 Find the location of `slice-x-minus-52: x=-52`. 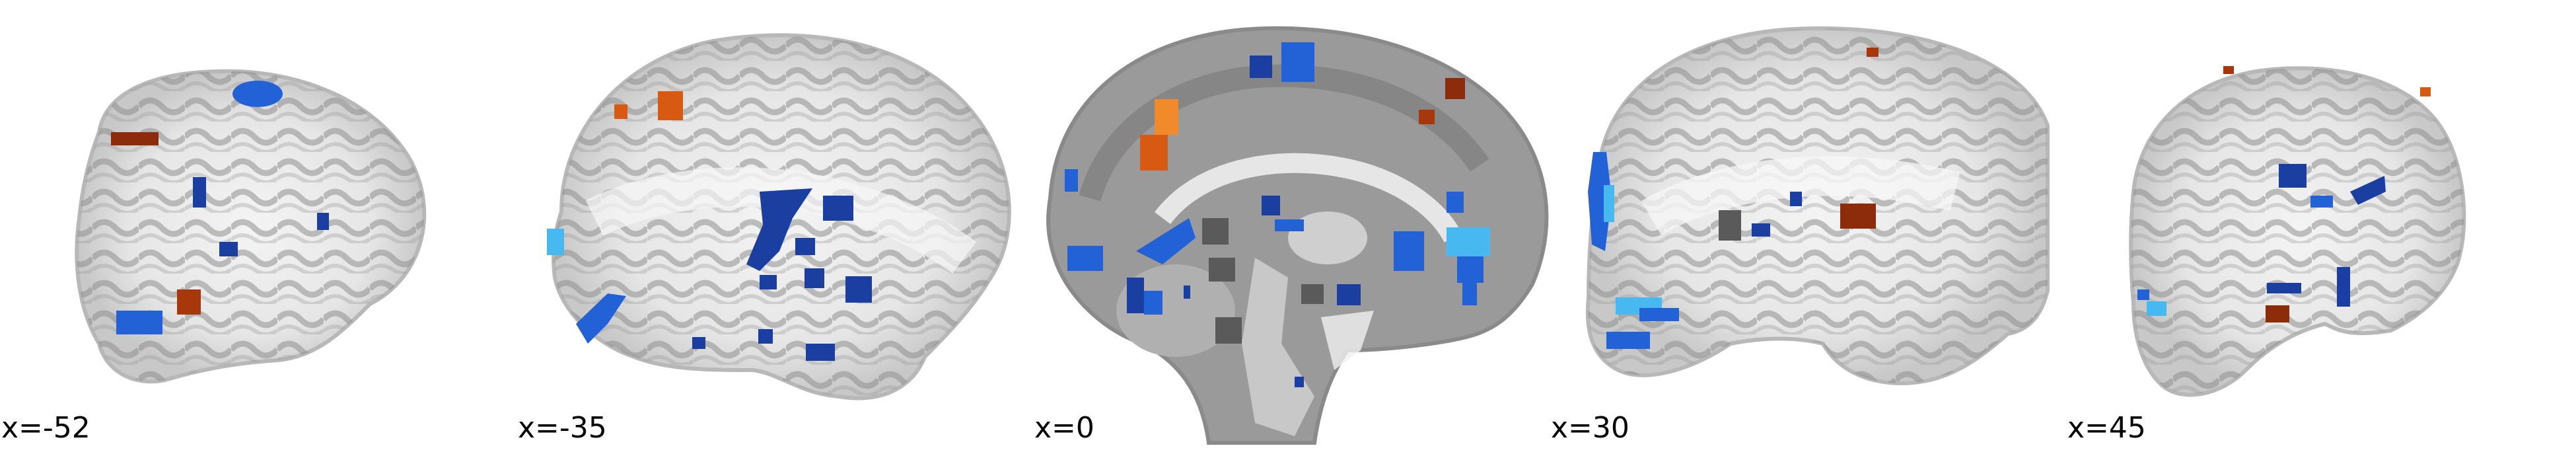

slice-x-minus-52: x=-52 is located at coordinates (214, 257).